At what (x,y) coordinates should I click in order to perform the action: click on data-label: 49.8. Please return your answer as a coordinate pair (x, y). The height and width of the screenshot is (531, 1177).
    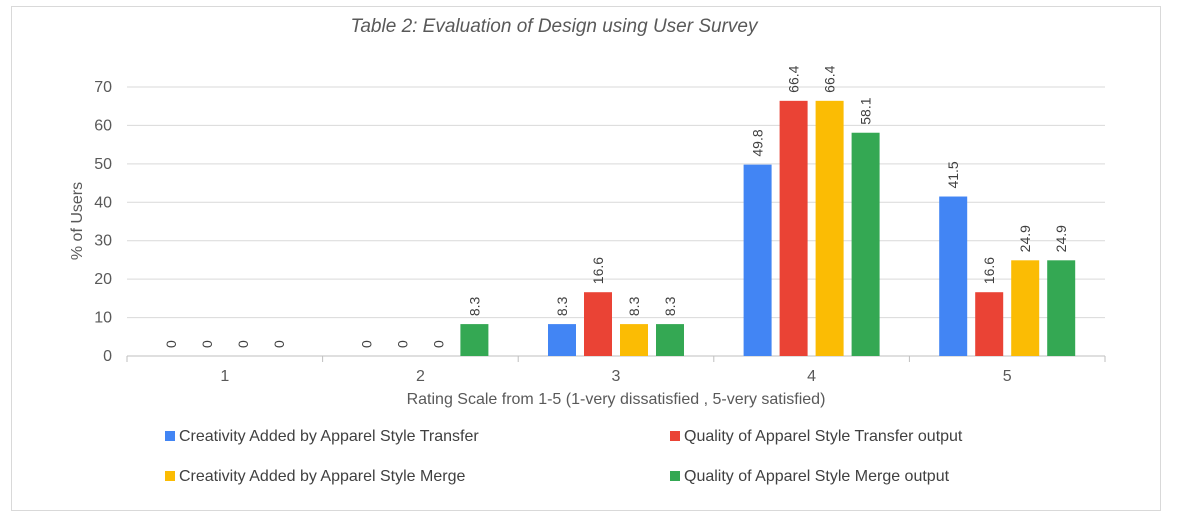
    Looking at the image, I should click on (758, 142).